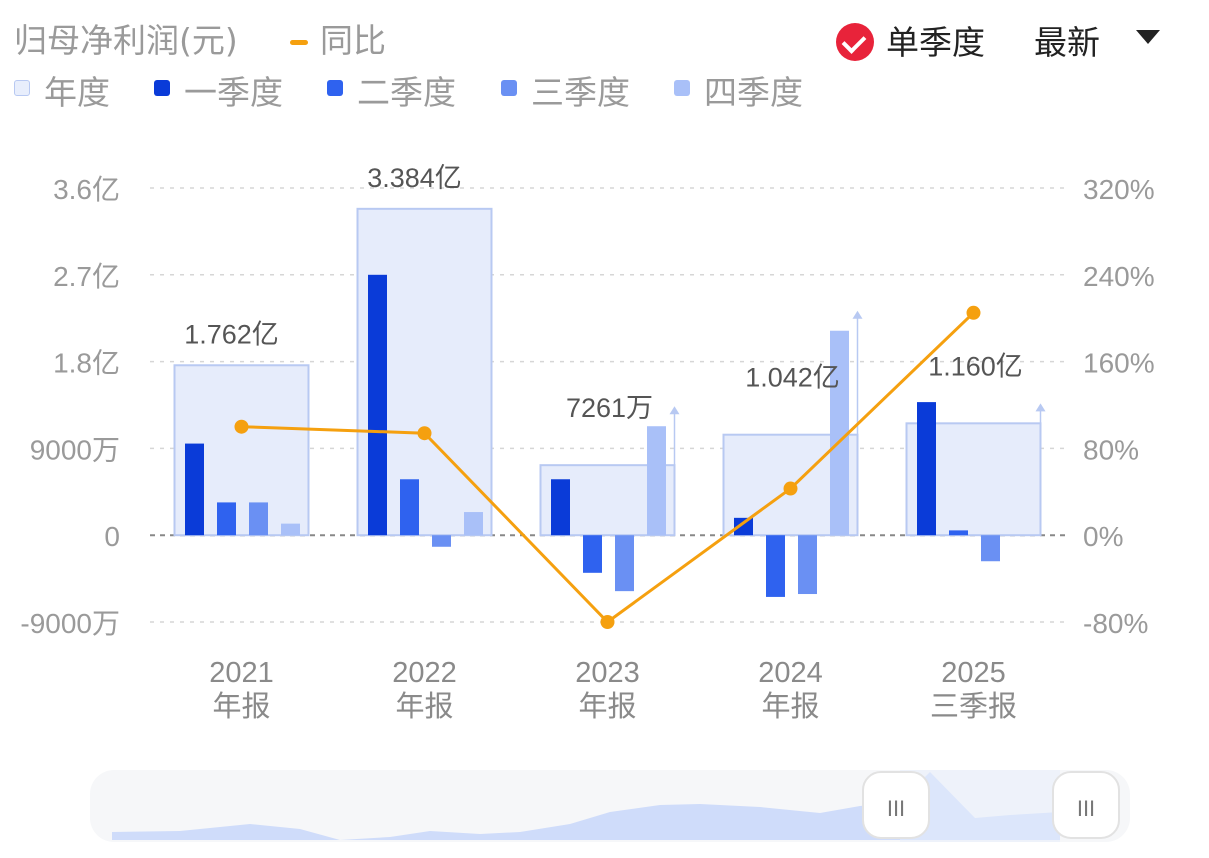  I want to click on y-tick-label-left: 3.6亿, so click(86, 189).